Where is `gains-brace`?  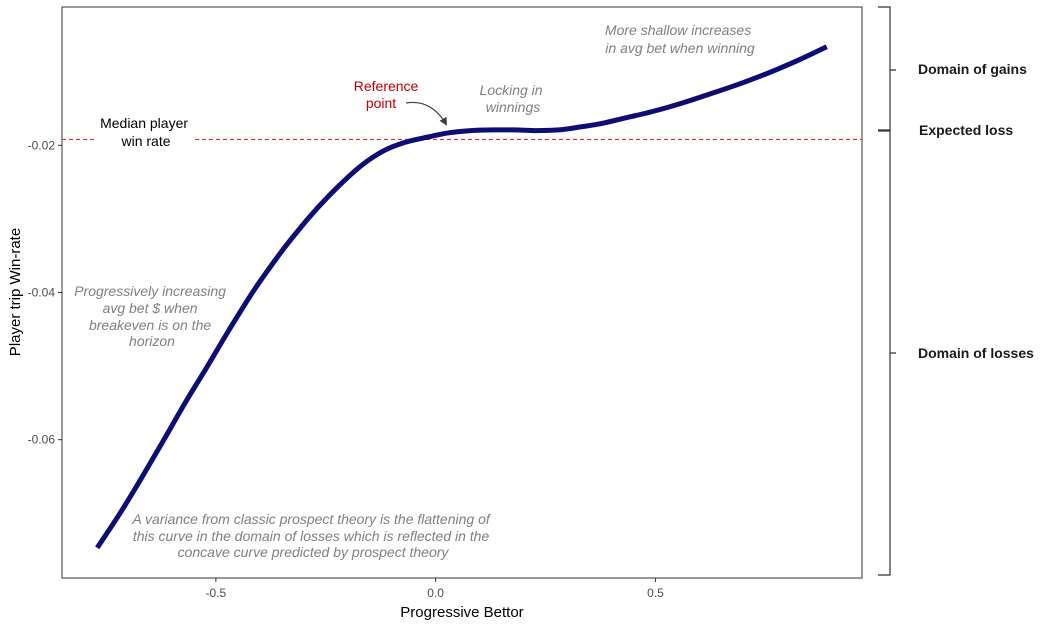
gains-brace is located at coordinates (887, 68).